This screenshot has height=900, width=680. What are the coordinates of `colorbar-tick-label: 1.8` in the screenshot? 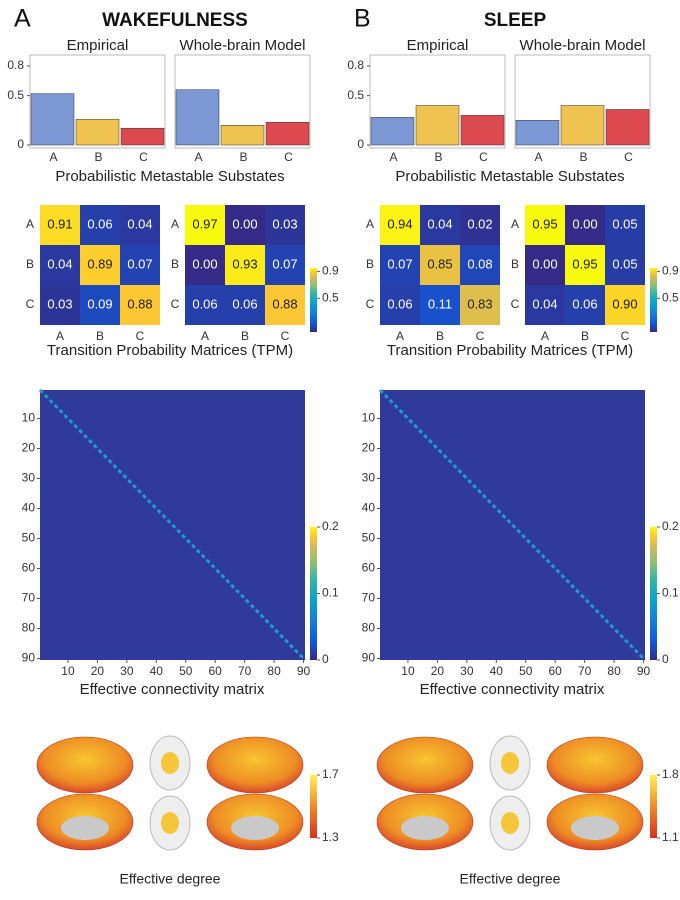 It's located at (670, 774).